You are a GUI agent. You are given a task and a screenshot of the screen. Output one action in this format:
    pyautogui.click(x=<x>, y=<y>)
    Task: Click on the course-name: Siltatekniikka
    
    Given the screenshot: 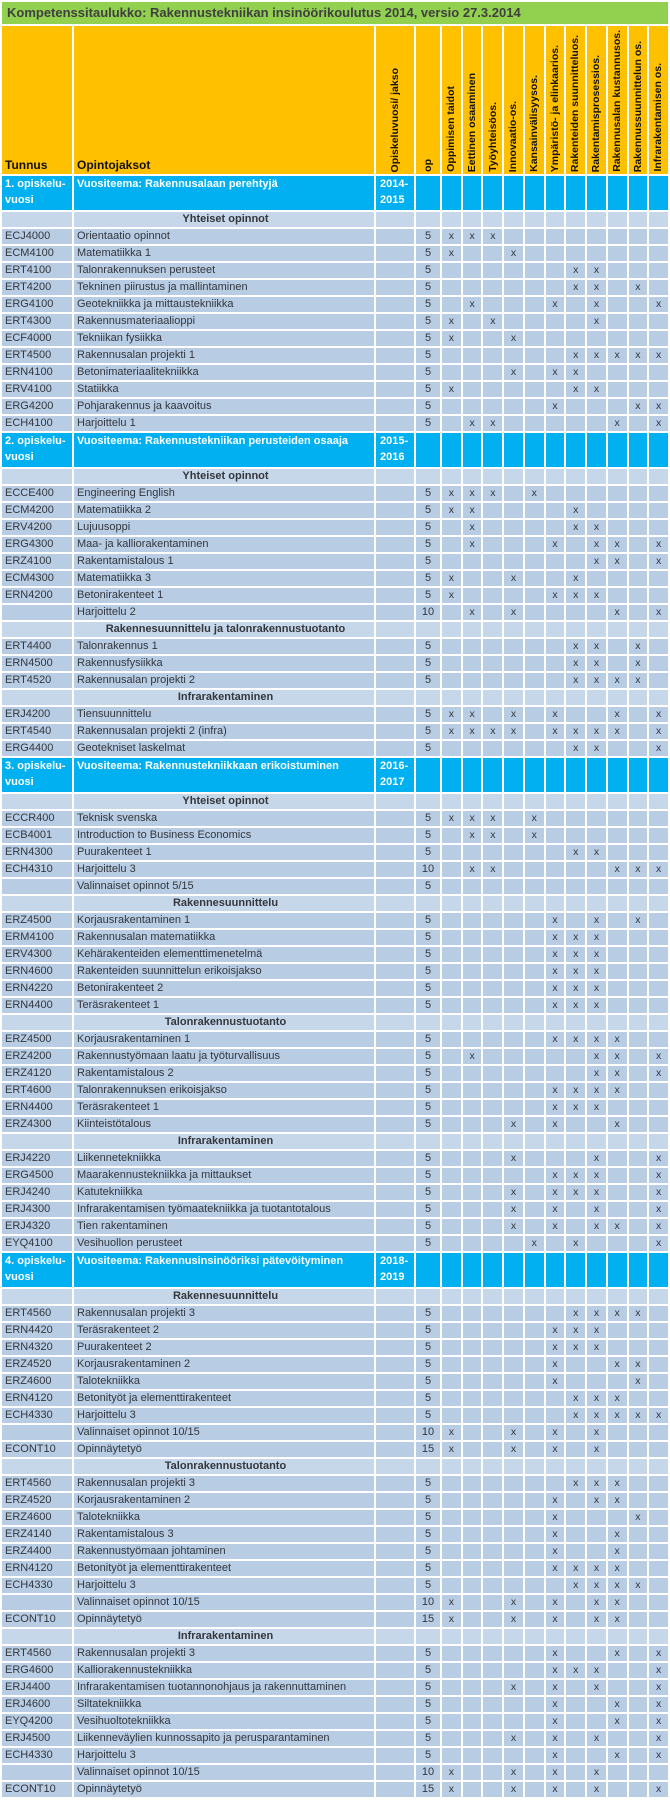 What is the action you would take?
    pyautogui.click(x=224, y=1704)
    